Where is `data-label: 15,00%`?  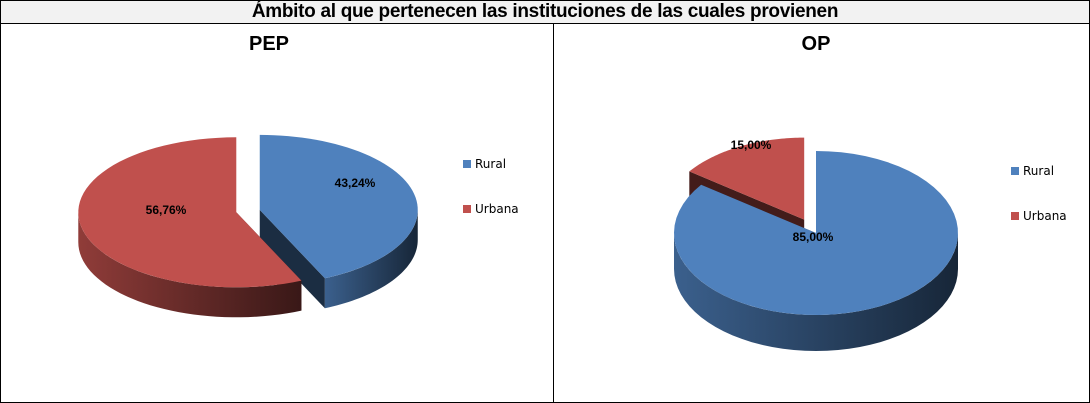 data-label: 15,00% is located at coordinates (751, 145).